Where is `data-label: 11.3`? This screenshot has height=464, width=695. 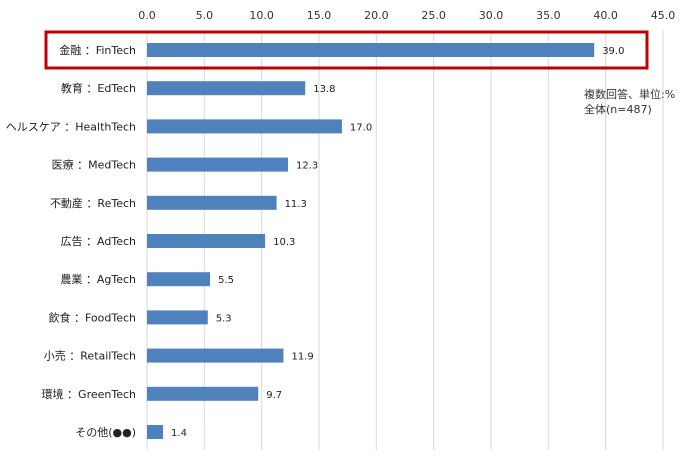 data-label: 11.3 is located at coordinates (296, 204).